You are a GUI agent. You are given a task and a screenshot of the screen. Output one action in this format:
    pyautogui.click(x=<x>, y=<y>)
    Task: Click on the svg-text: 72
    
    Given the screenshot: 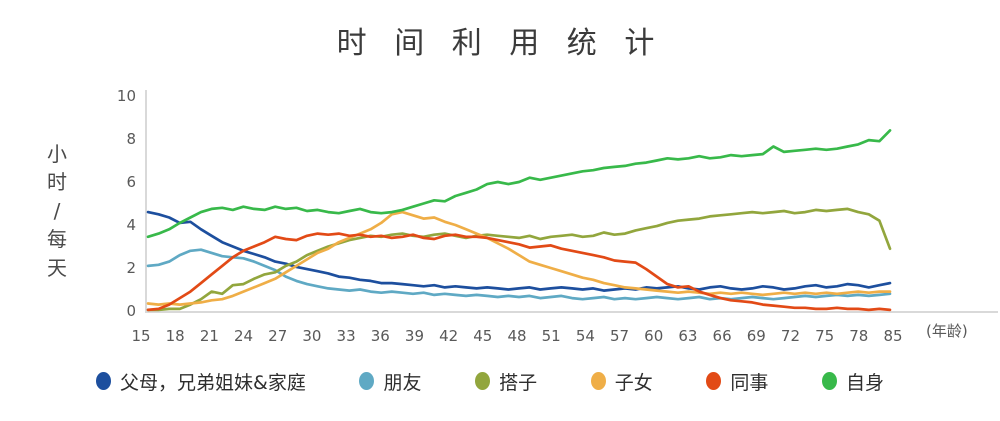 What is the action you would take?
    pyautogui.click(x=790, y=336)
    